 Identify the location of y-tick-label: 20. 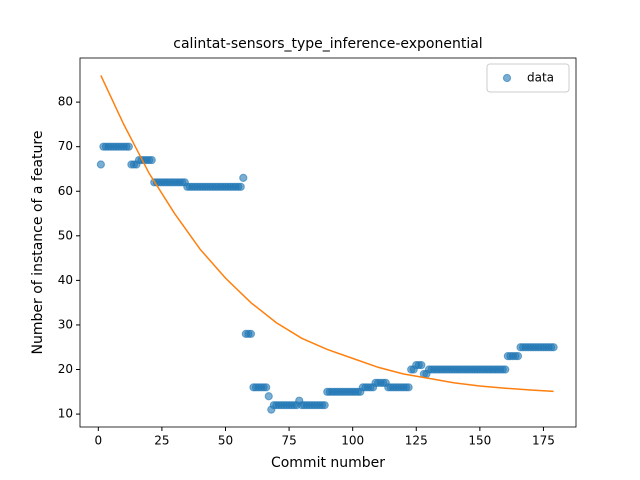
(65, 369).